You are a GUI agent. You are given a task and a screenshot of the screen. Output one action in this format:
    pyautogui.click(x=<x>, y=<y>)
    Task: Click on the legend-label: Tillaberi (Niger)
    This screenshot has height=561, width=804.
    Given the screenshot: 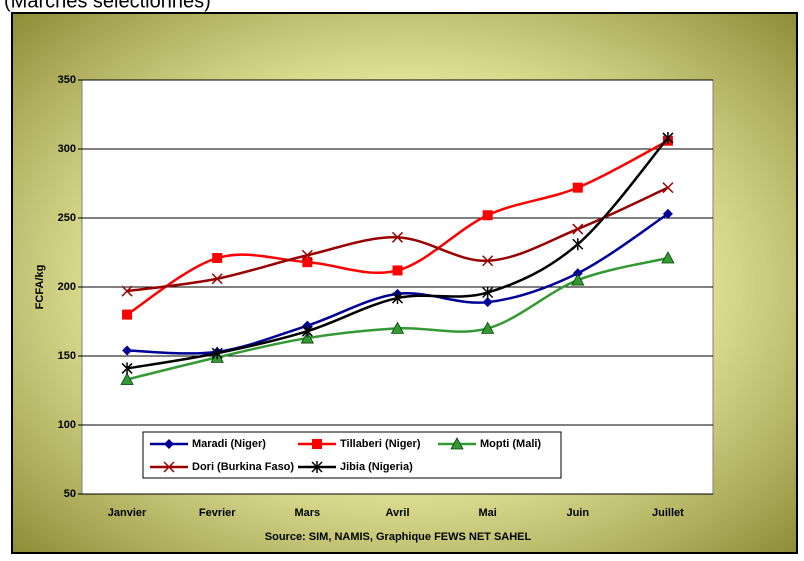 What is the action you would take?
    pyautogui.click(x=380, y=444)
    